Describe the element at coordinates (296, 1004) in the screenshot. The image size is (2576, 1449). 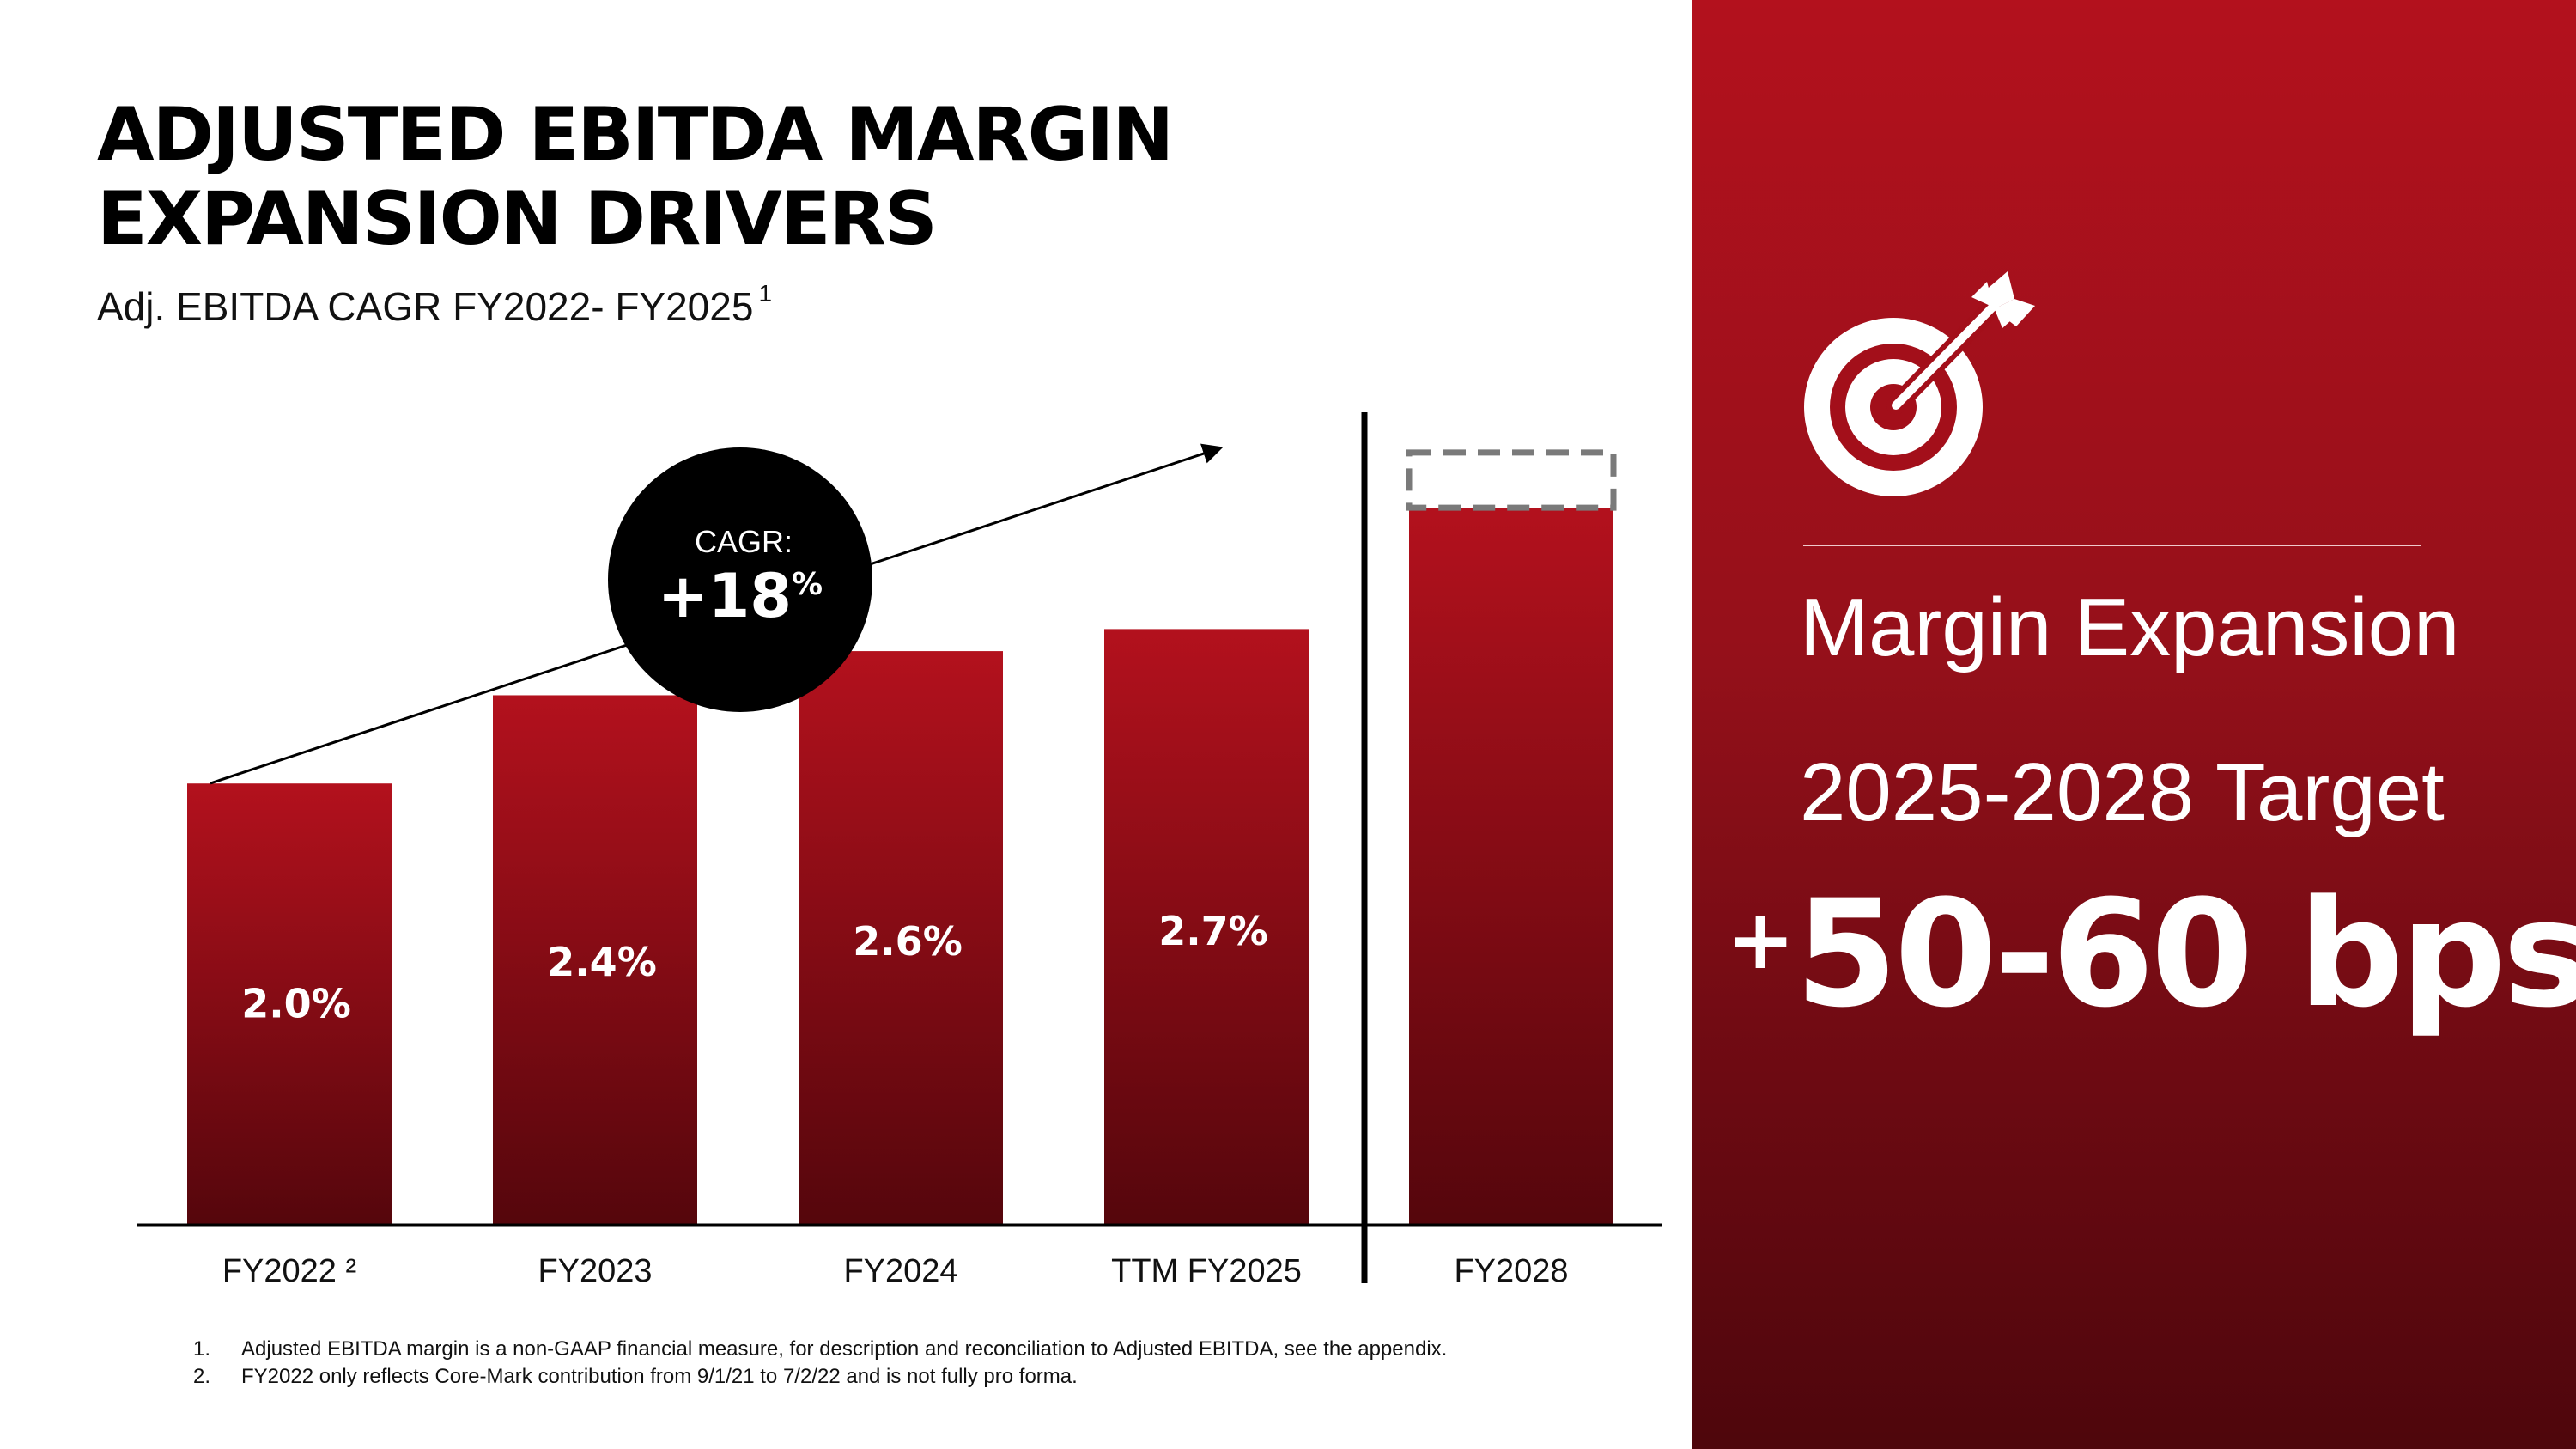
I see `bar-value-label-1: 2.0%` at that location.